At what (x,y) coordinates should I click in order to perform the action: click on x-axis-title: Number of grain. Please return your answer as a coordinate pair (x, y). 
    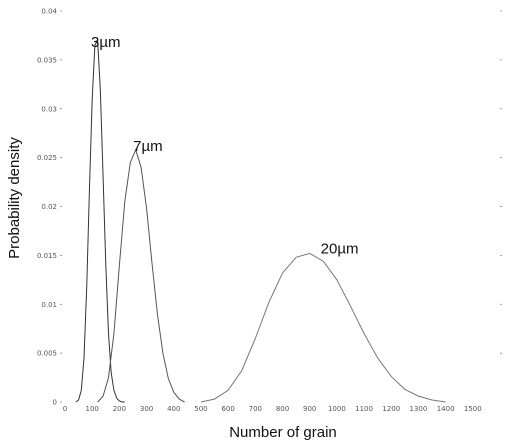
    Looking at the image, I should click on (283, 432).